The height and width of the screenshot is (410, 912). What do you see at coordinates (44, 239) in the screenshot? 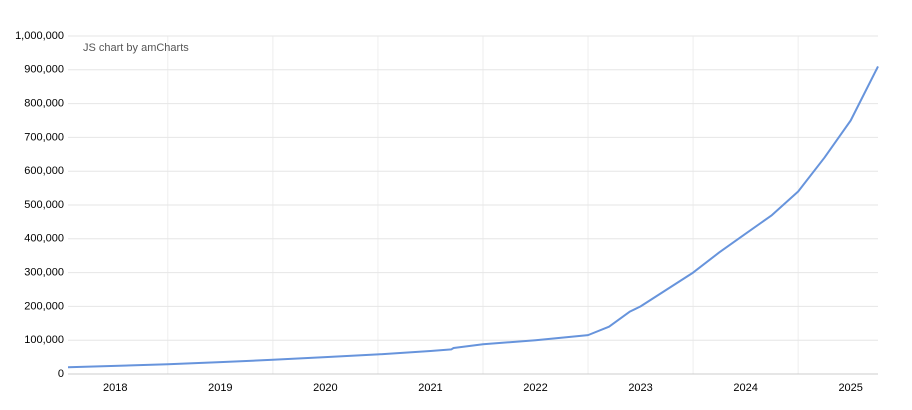
I see `y-tick-label: 400,000` at bounding box center [44, 239].